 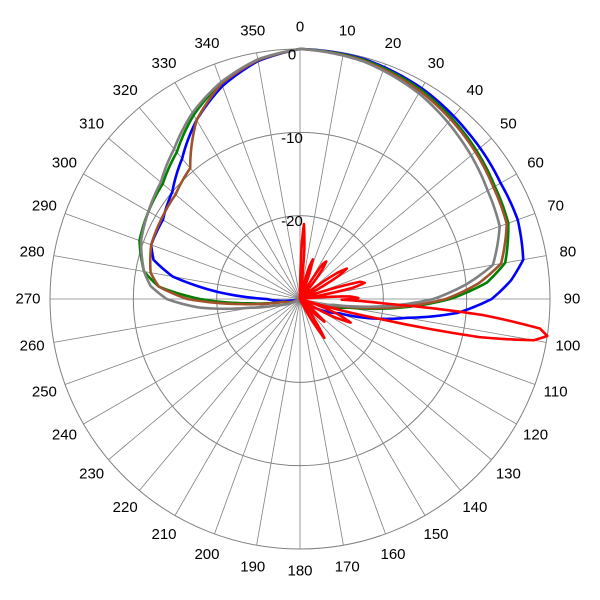 I want to click on angle-tick-label-200: 200, so click(x=206, y=554).